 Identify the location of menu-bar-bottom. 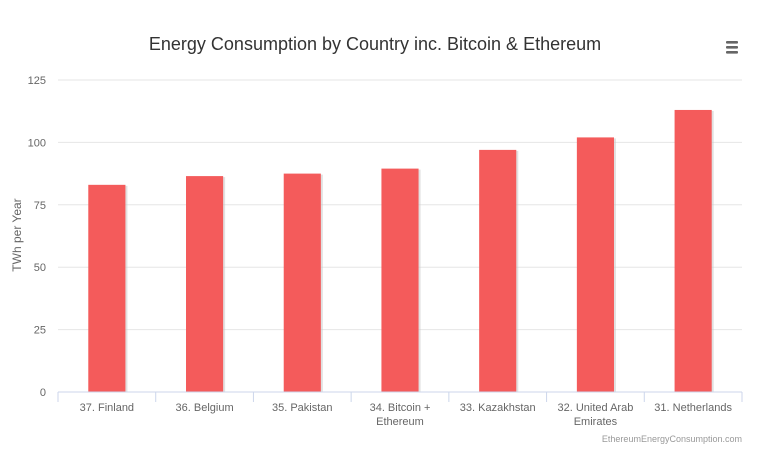
(732, 52).